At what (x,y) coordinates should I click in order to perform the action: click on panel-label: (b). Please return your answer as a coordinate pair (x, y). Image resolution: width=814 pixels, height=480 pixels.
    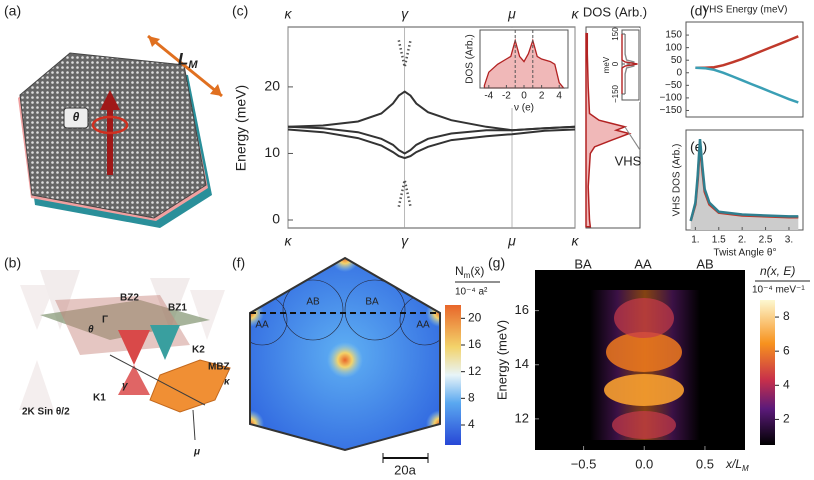
    Looking at the image, I should click on (12, 263).